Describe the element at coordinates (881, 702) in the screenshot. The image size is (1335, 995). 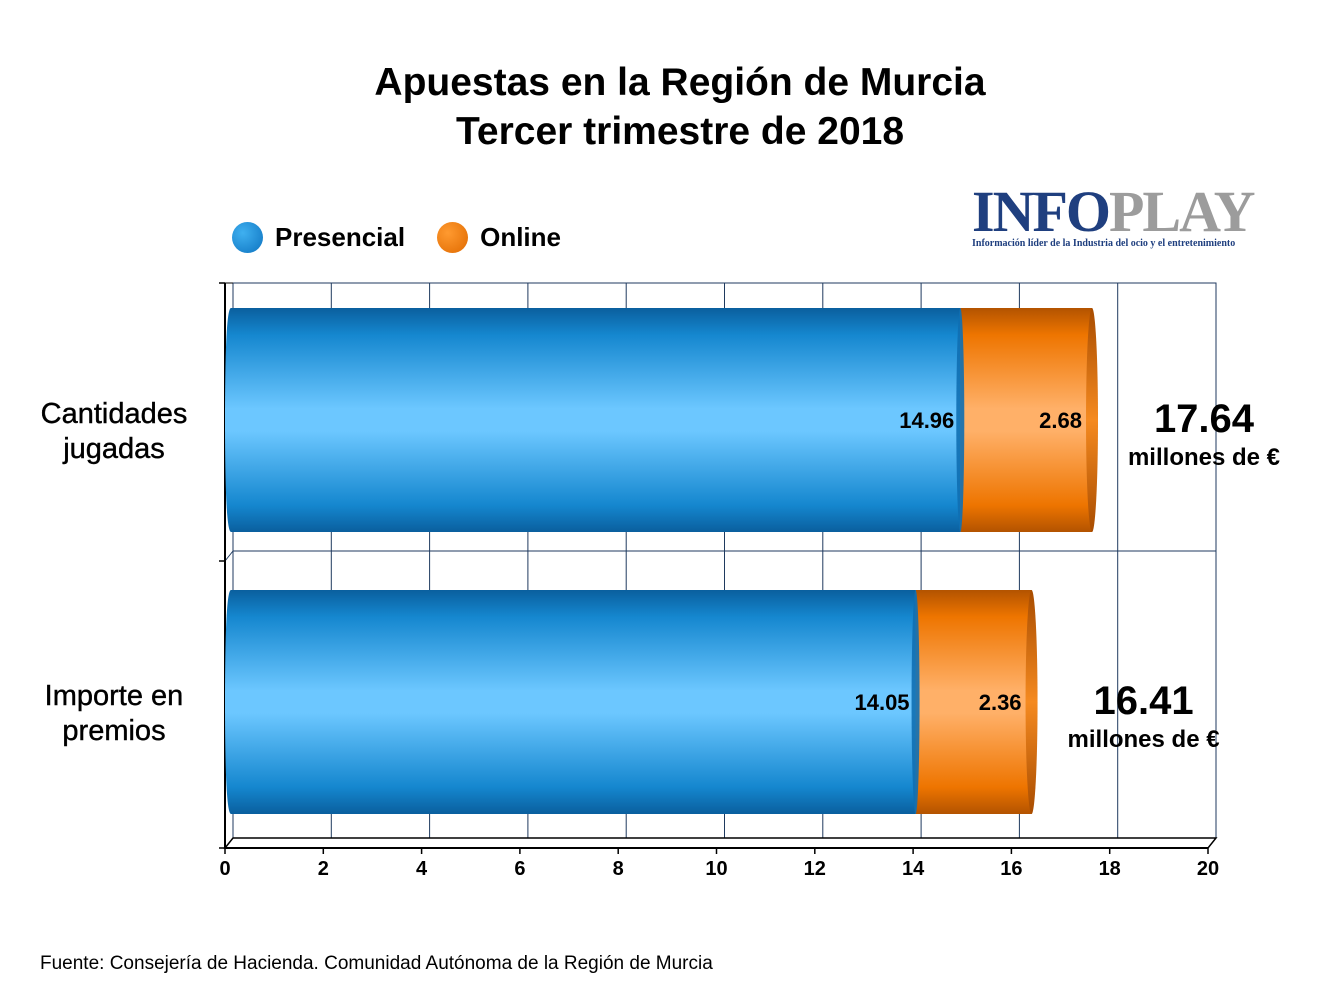
I see `data-label-presencial-1: 14.05` at that location.